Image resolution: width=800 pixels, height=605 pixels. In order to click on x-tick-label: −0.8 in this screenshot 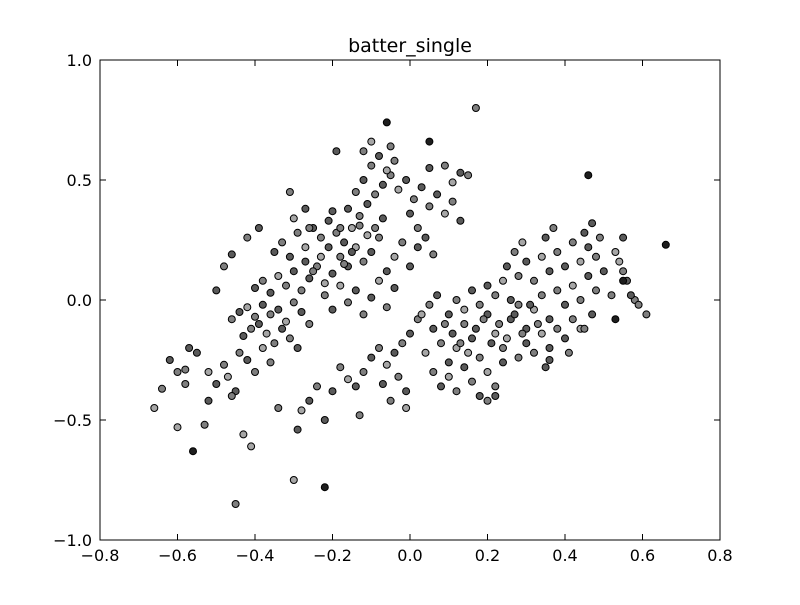, I will do `click(100, 555)`.